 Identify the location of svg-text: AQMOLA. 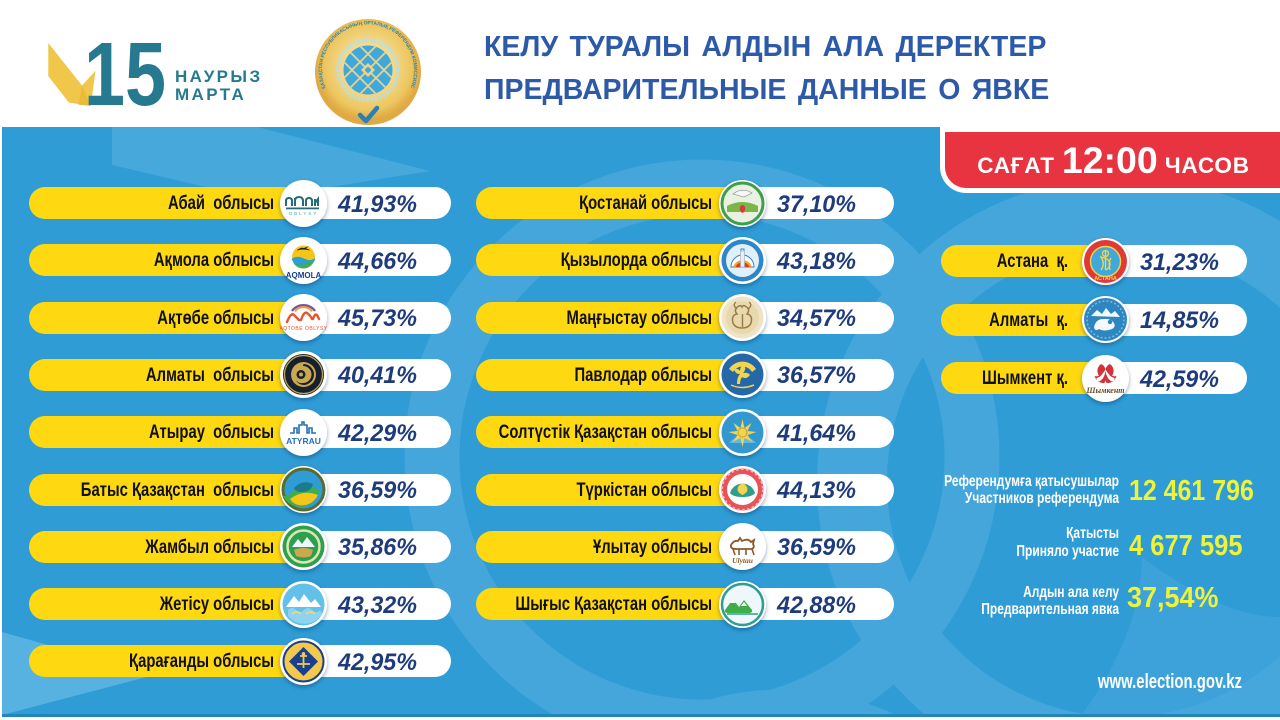
(303, 275).